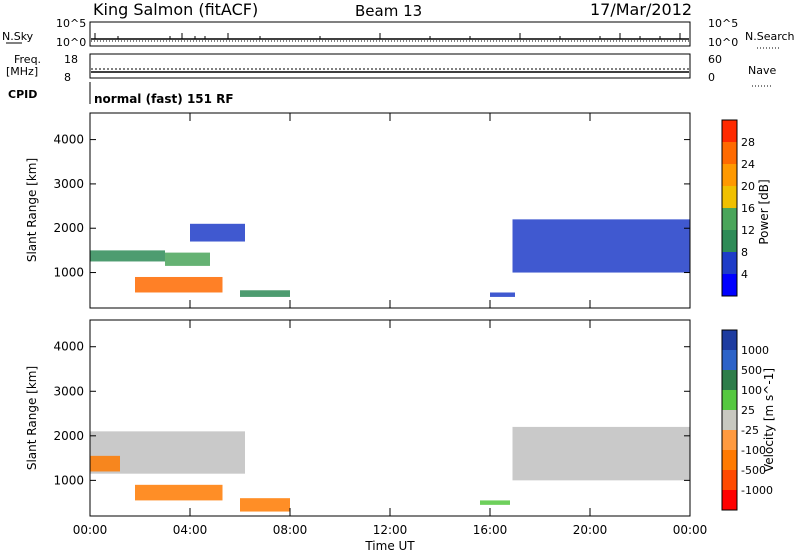 The image size is (800, 554). I want to click on nave-label: Nave, so click(762, 70).